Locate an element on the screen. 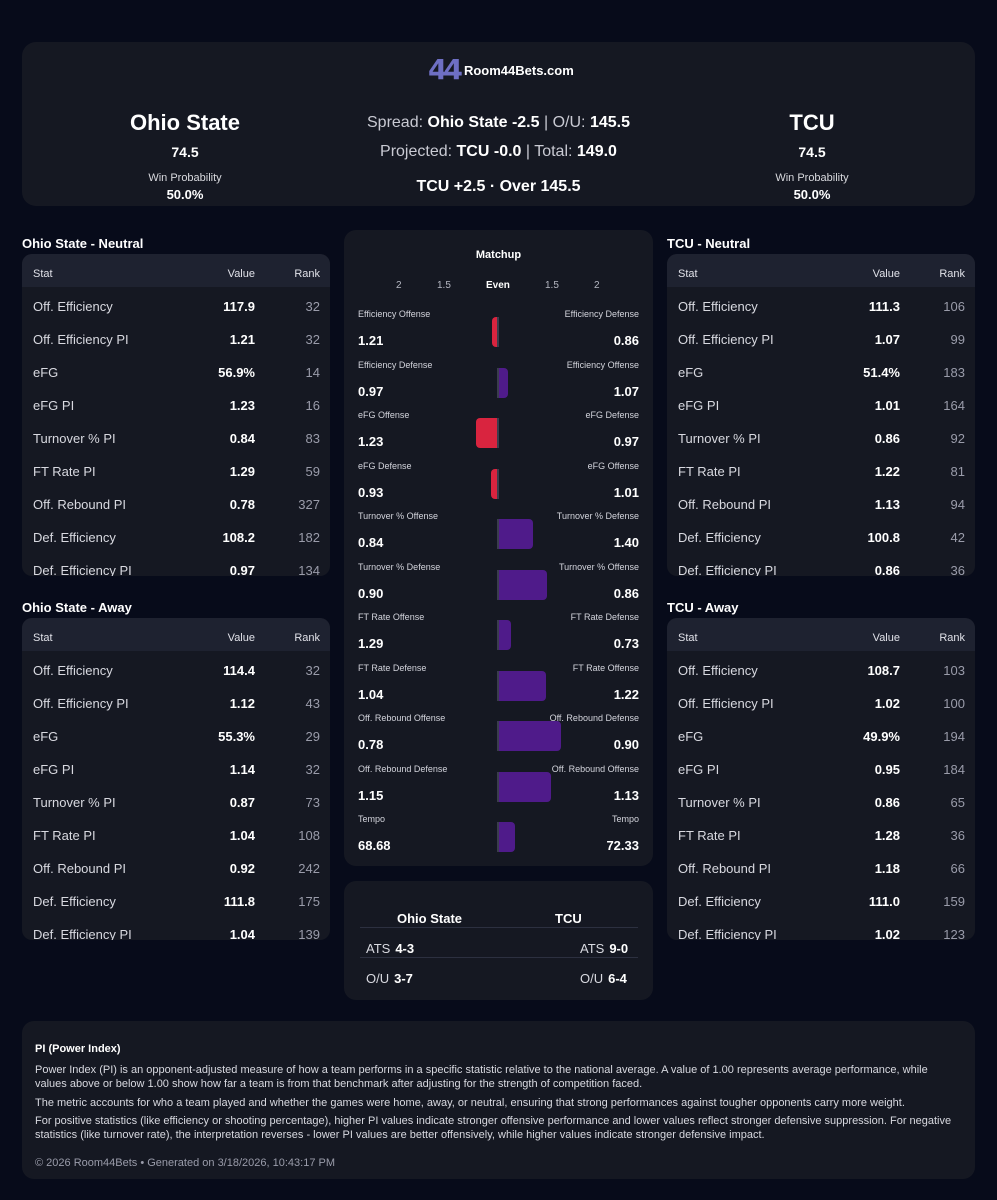 Image resolution: width=997 pixels, height=1200 pixels. table-row: Def. Efficiency PI 1.02 123 is located at coordinates (821, 928).